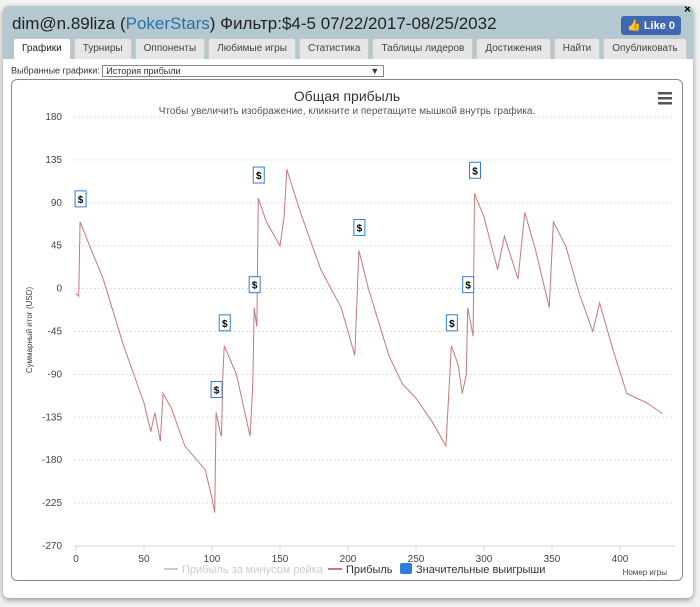  What do you see at coordinates (645, 48) in the screenshot?
I see `tab-8: Опубликовать` at bounding box center [645, 48].